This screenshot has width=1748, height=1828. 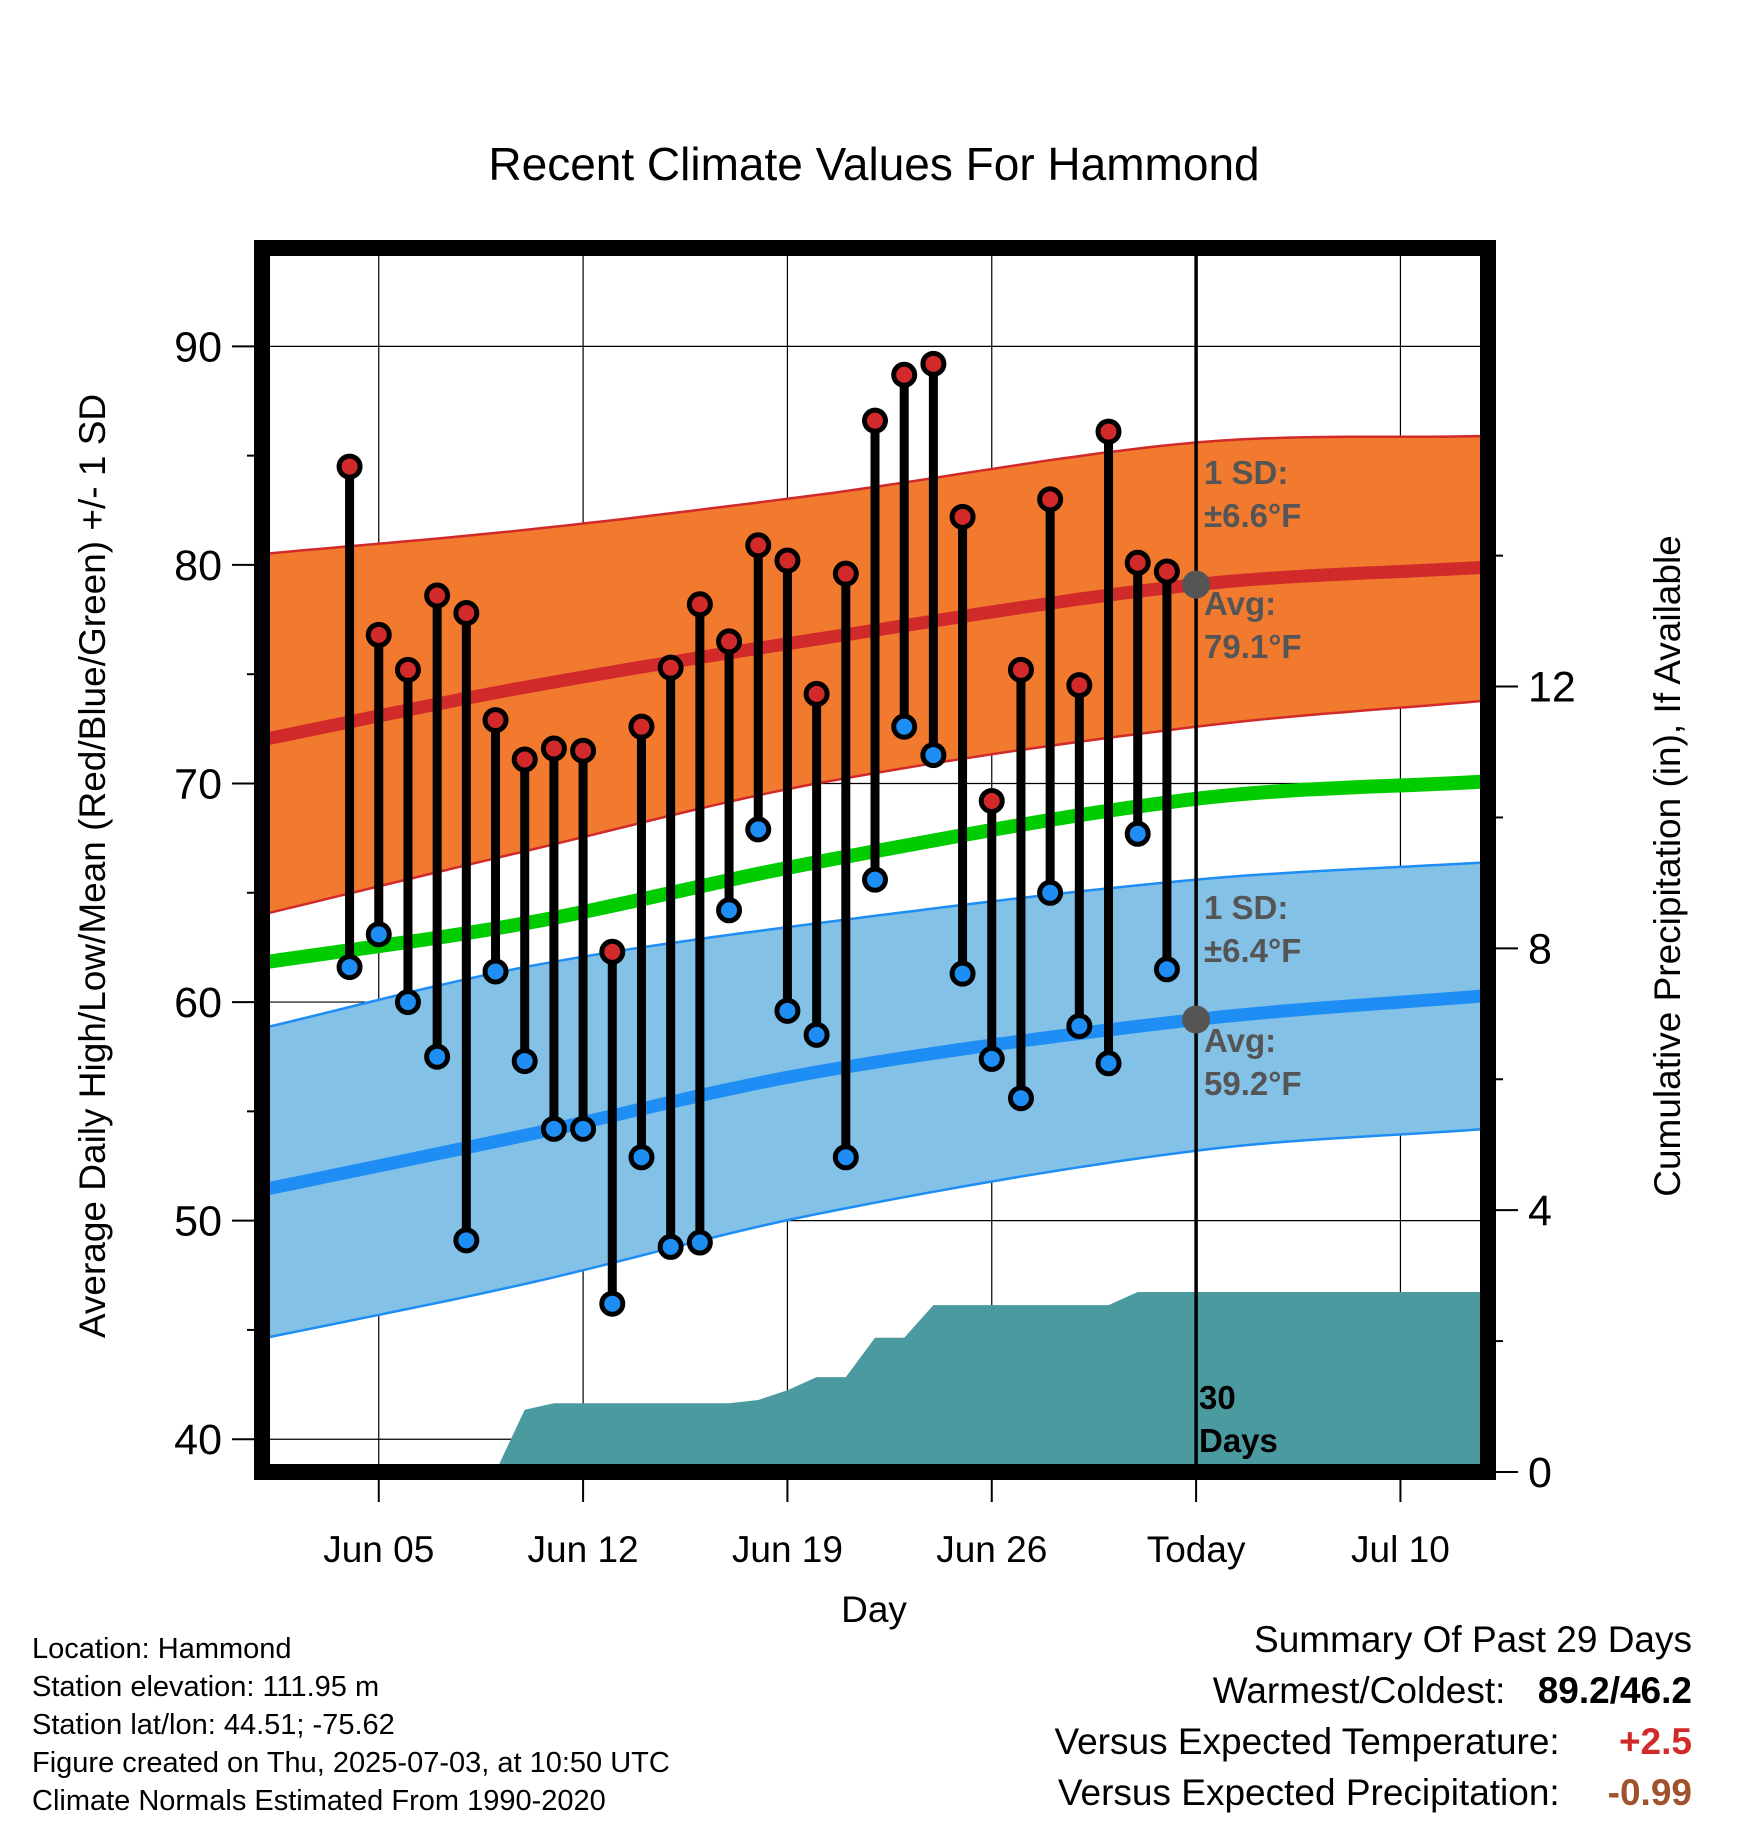 I want to click on y-right-tick-label: 8, so click(x=1540, y=949).